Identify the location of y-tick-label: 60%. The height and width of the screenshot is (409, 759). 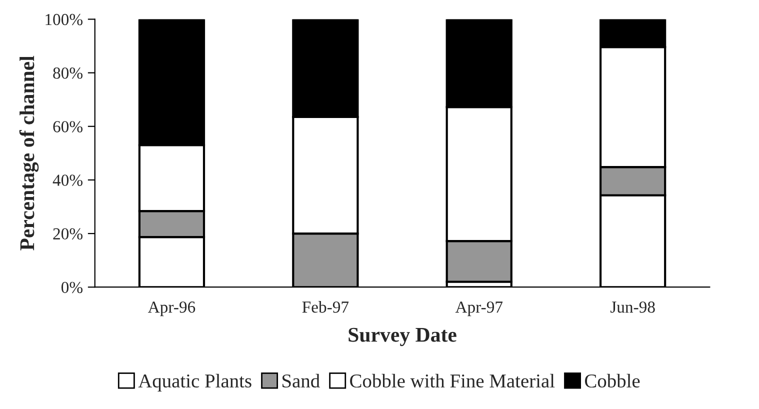
(67, 126).